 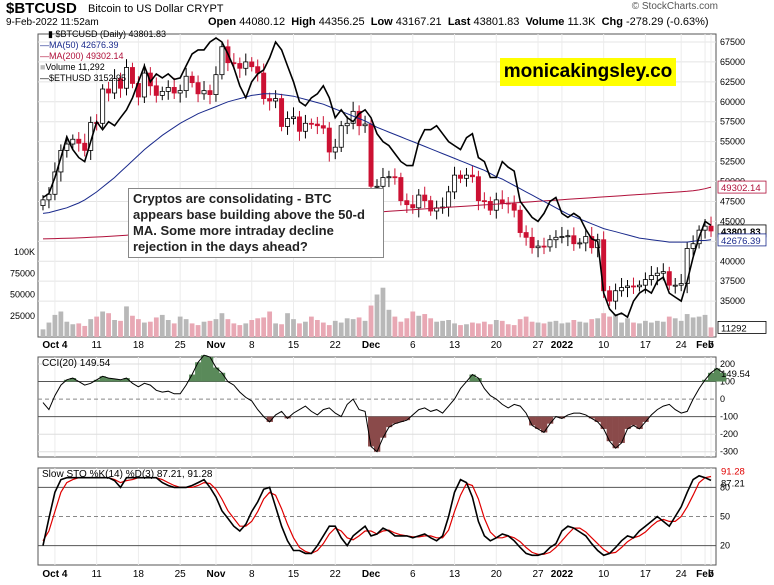 What do you see at coordinates (742, 240) in the screenshot?
I see `ma50-value-label-box` at bounding box center [742, 240].